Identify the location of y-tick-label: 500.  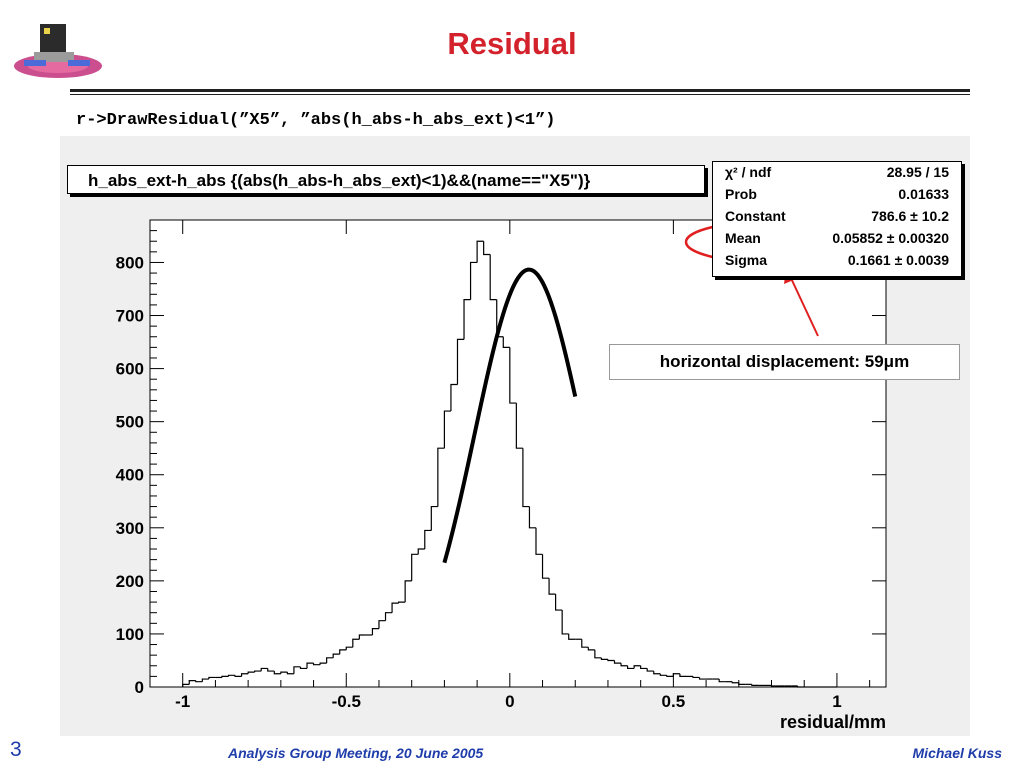
(130, 422).